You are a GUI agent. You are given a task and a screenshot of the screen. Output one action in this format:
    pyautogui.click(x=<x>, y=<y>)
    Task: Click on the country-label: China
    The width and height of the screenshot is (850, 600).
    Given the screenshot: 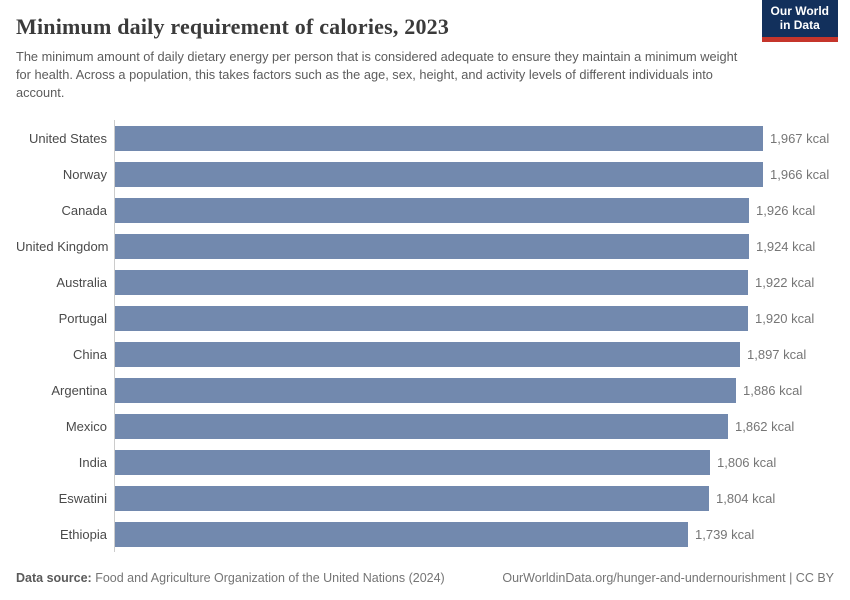 What is the action you would take?
    pyautogui.click(x=90, y=354)
    